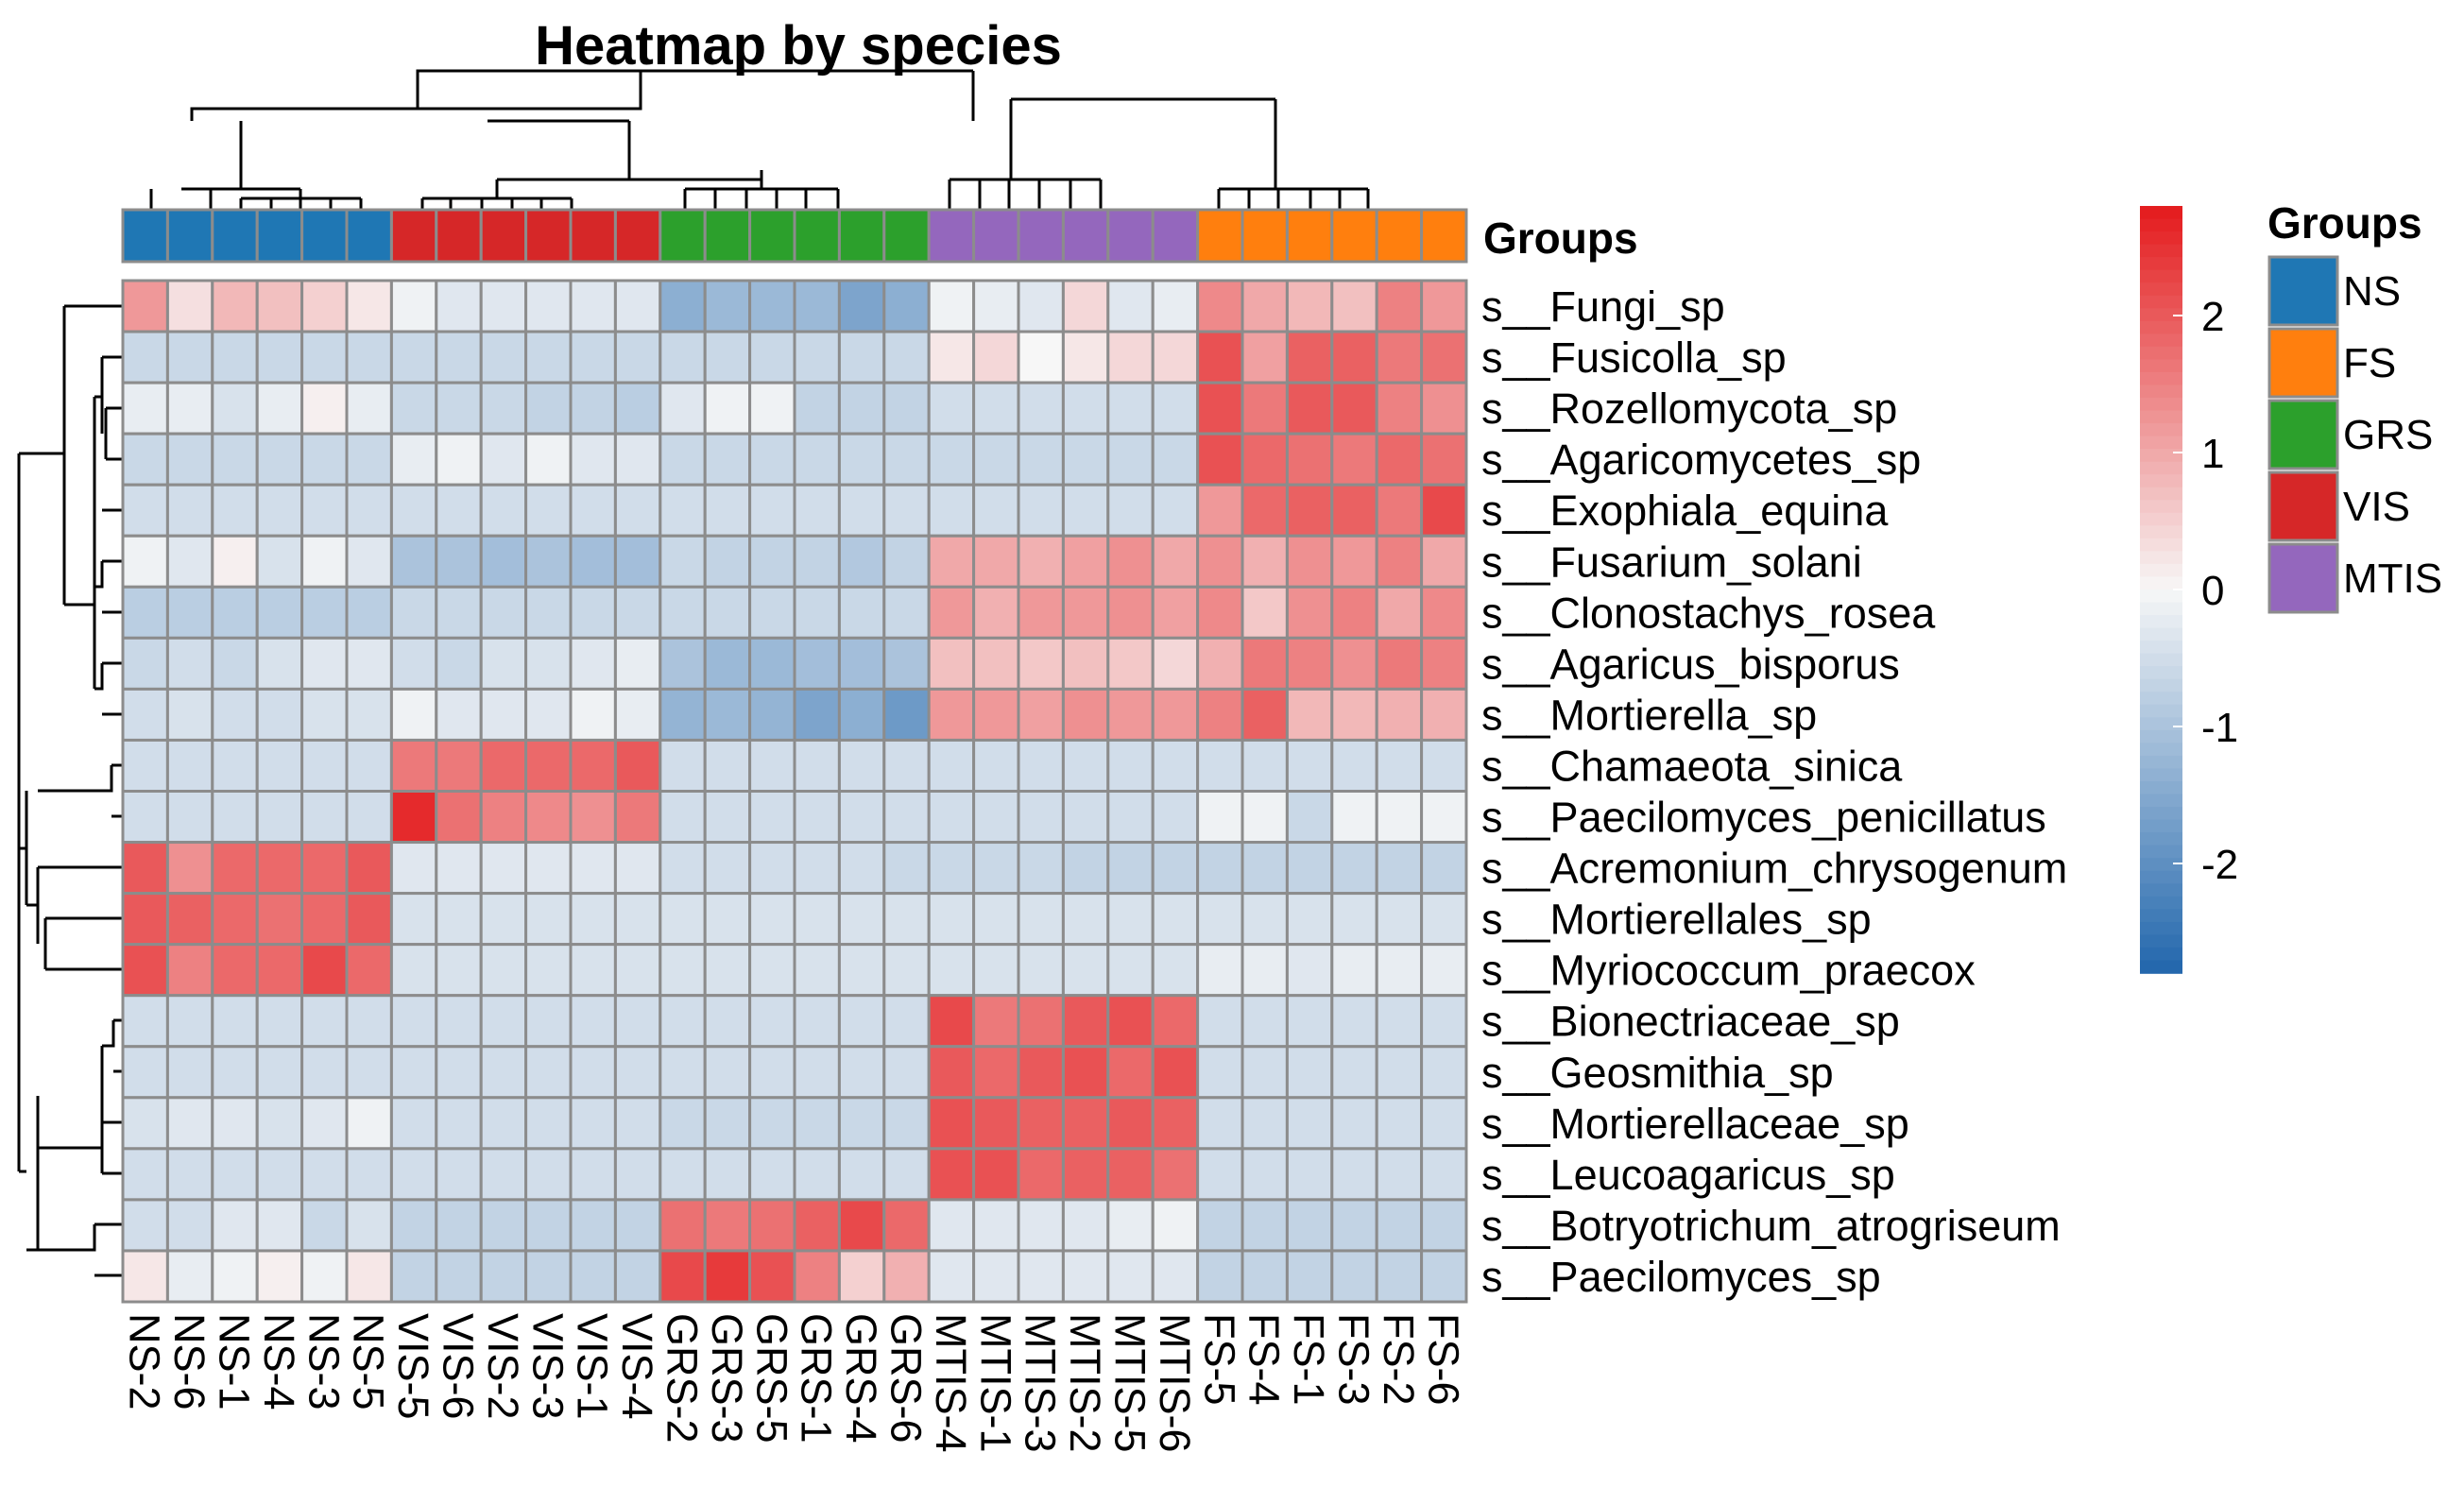 Image resolution: width=2464 pixels, height=1504 pixels. Describe the element at coordinates (2213, 317) in the screenshot. I see `colorbar-tick-label: 2` at that location.